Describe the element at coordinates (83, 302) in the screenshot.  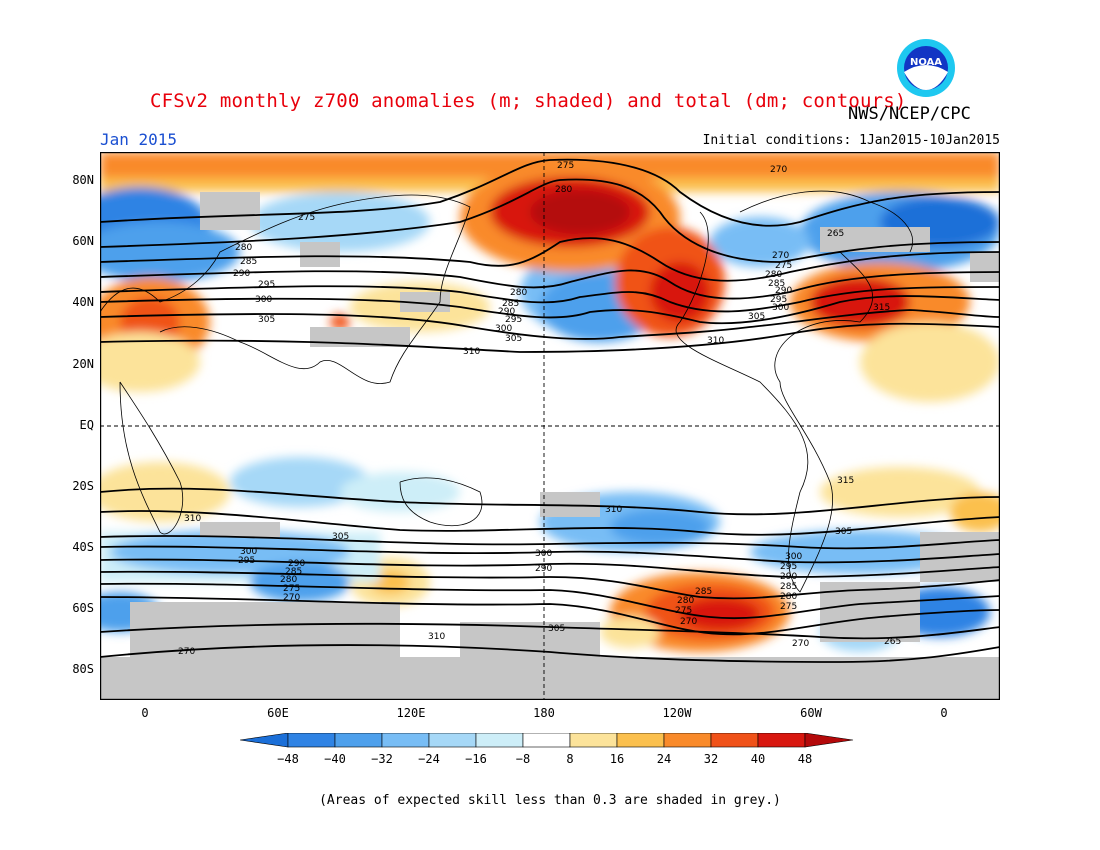
I see `lat-label-40n: 40N` at that location.